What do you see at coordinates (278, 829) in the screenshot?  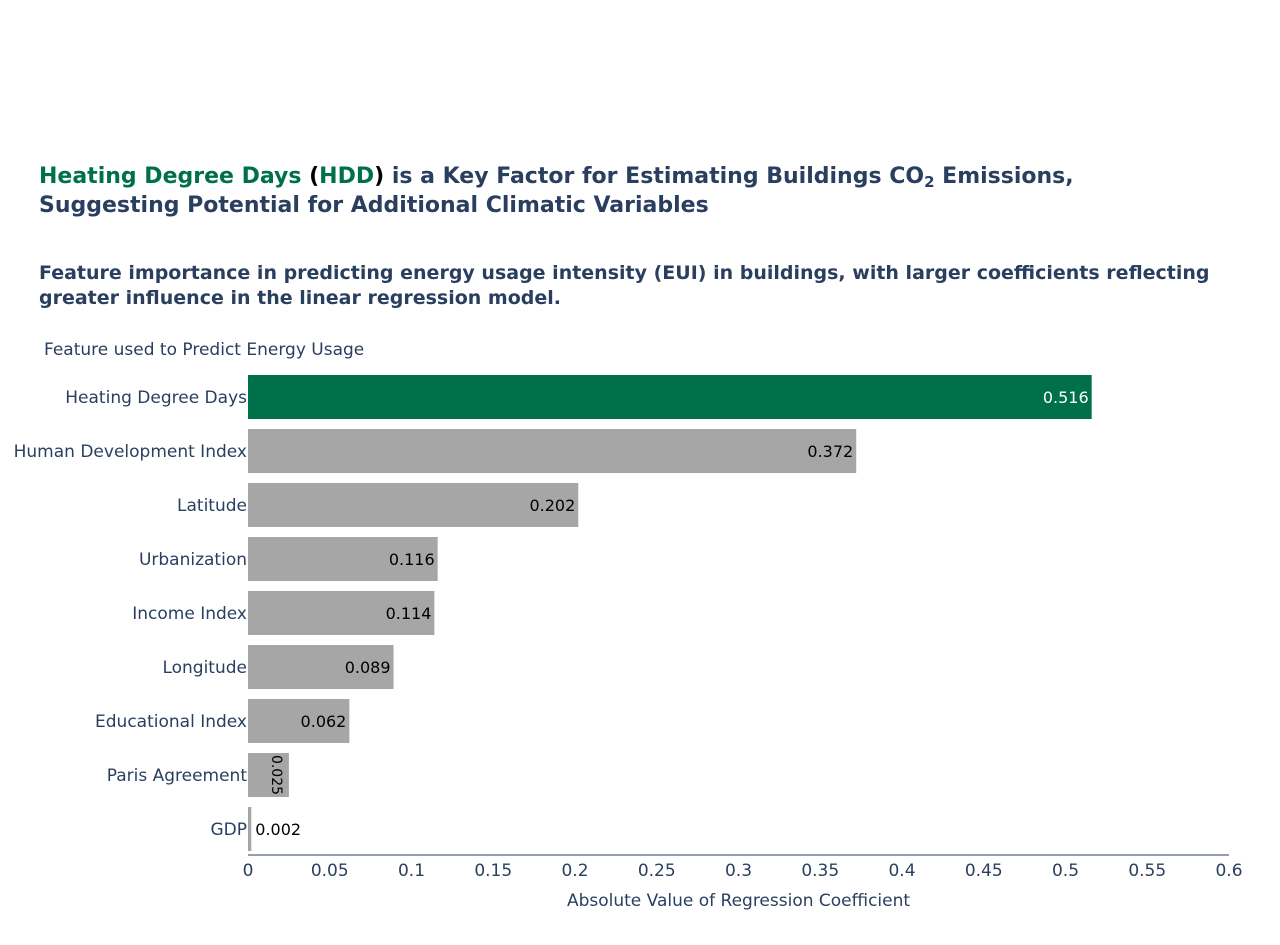 I see `value-label: 0.002` at bounding box center [278, 829].